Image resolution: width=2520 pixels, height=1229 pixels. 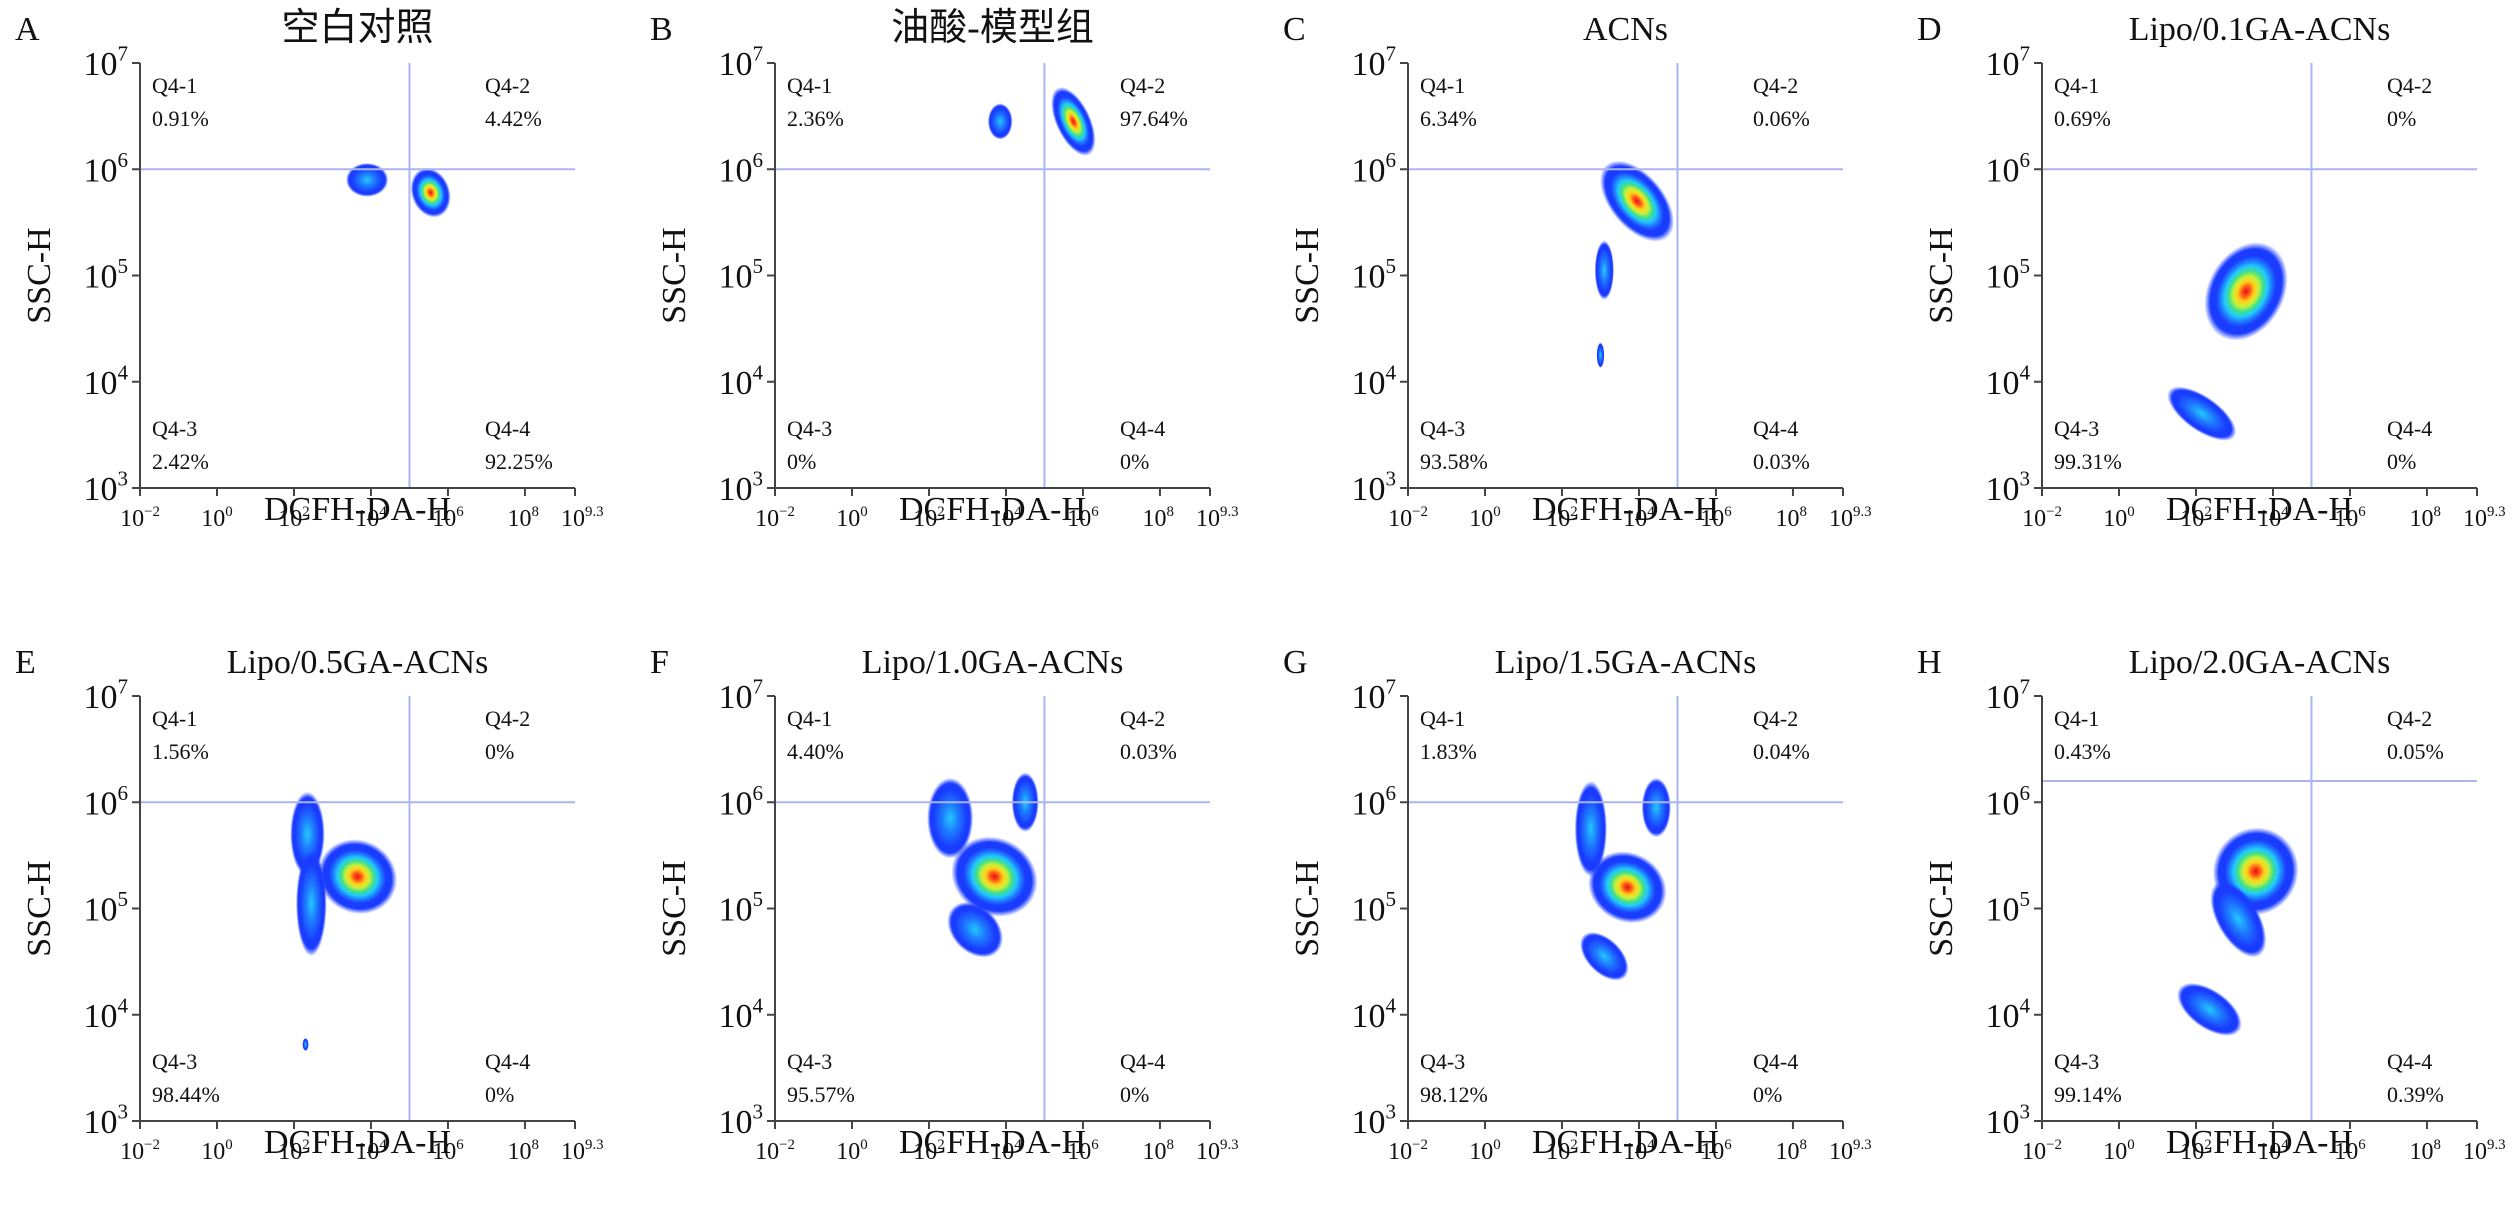 I want to click on quadrant-percent: 4.40%, so click(x=815, y=751).